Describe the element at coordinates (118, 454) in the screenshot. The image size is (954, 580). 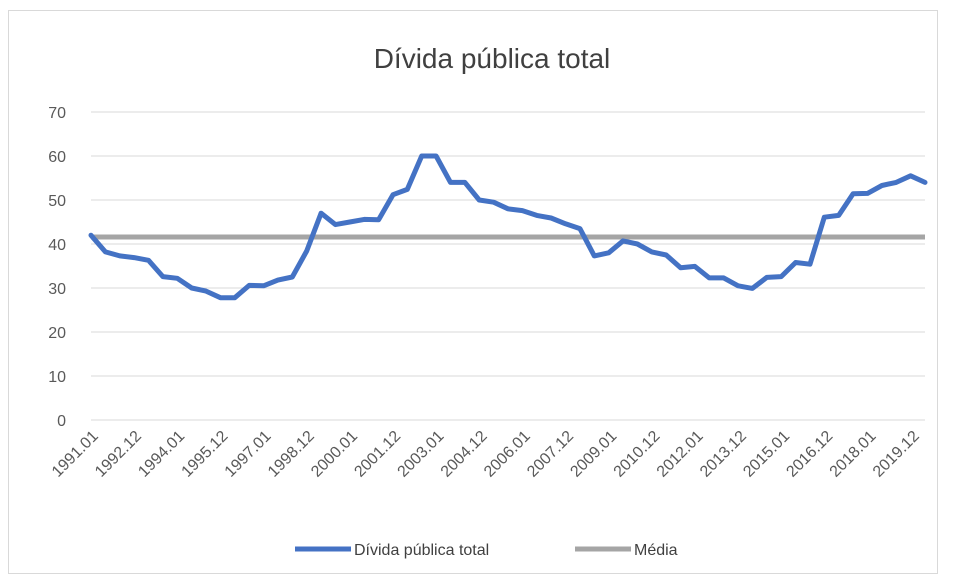
I see `x-tick-label: 1992.12` at that location.